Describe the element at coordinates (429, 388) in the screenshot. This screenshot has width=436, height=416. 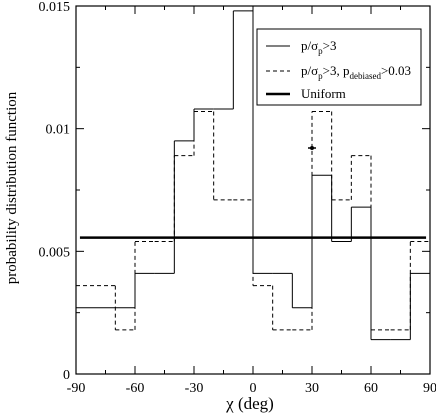
I see `x-tick-label: 90` at that location.